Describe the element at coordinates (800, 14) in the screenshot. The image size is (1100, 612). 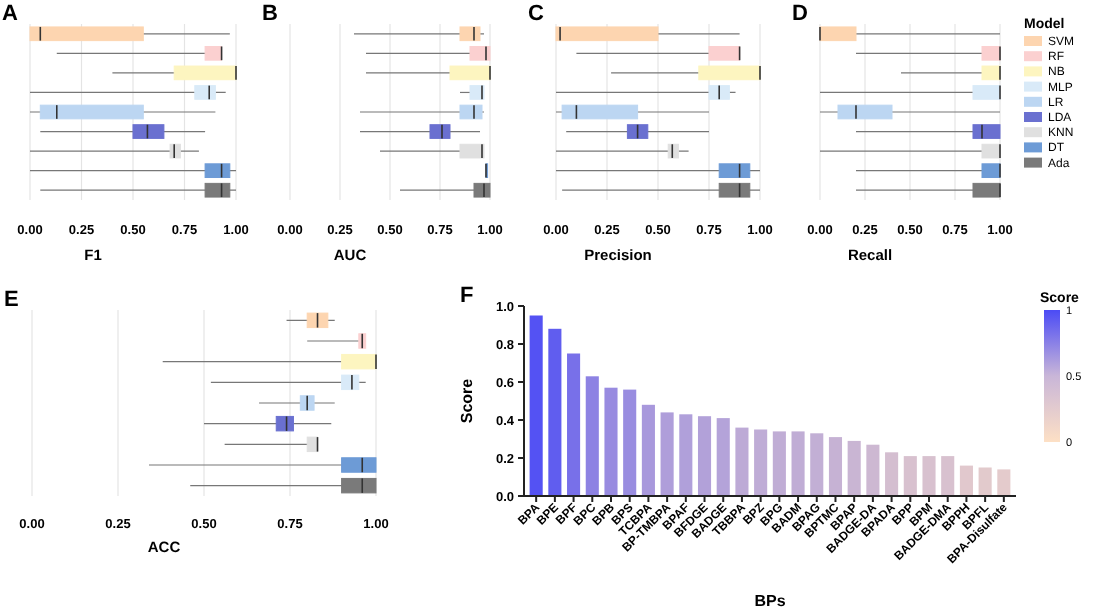
I see `chart-title: D` at that location.